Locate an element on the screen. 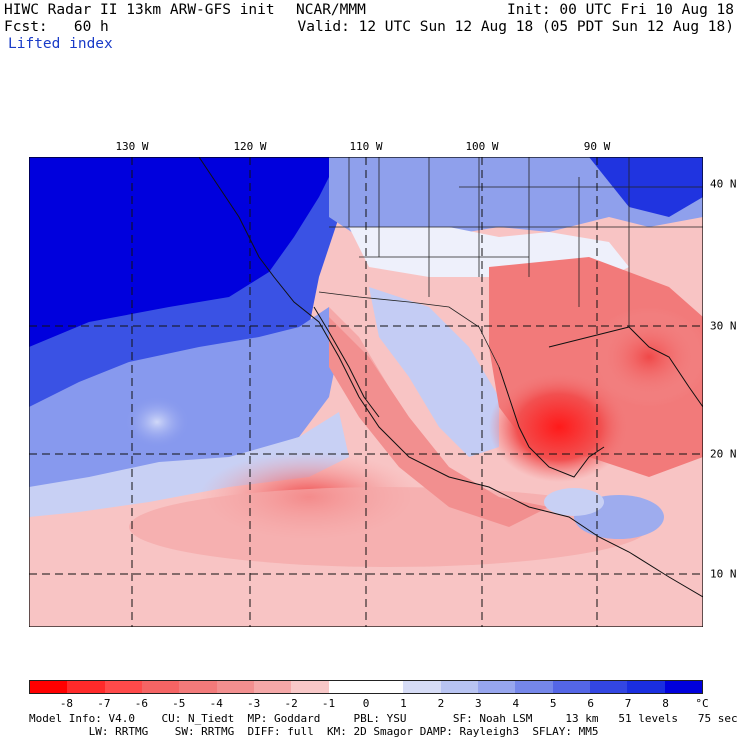 The height and width of the screenshot is (740, 740). colorbar-tick-label: 6 is located at coordinates (590, 703).